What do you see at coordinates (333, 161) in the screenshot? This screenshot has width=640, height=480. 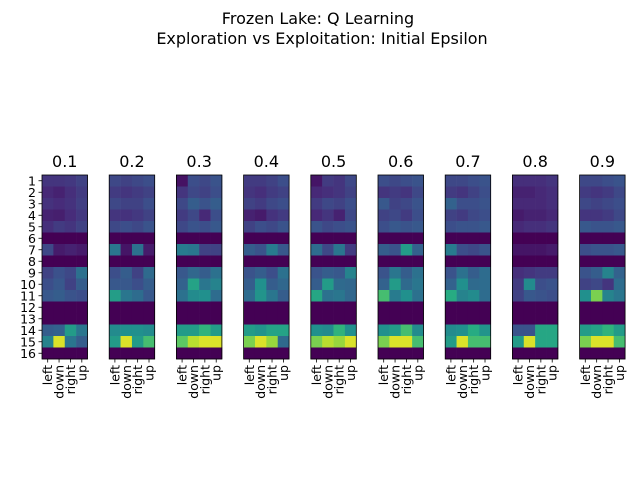 I see `panel-title: 0.5` at bounding box center [333, 161].